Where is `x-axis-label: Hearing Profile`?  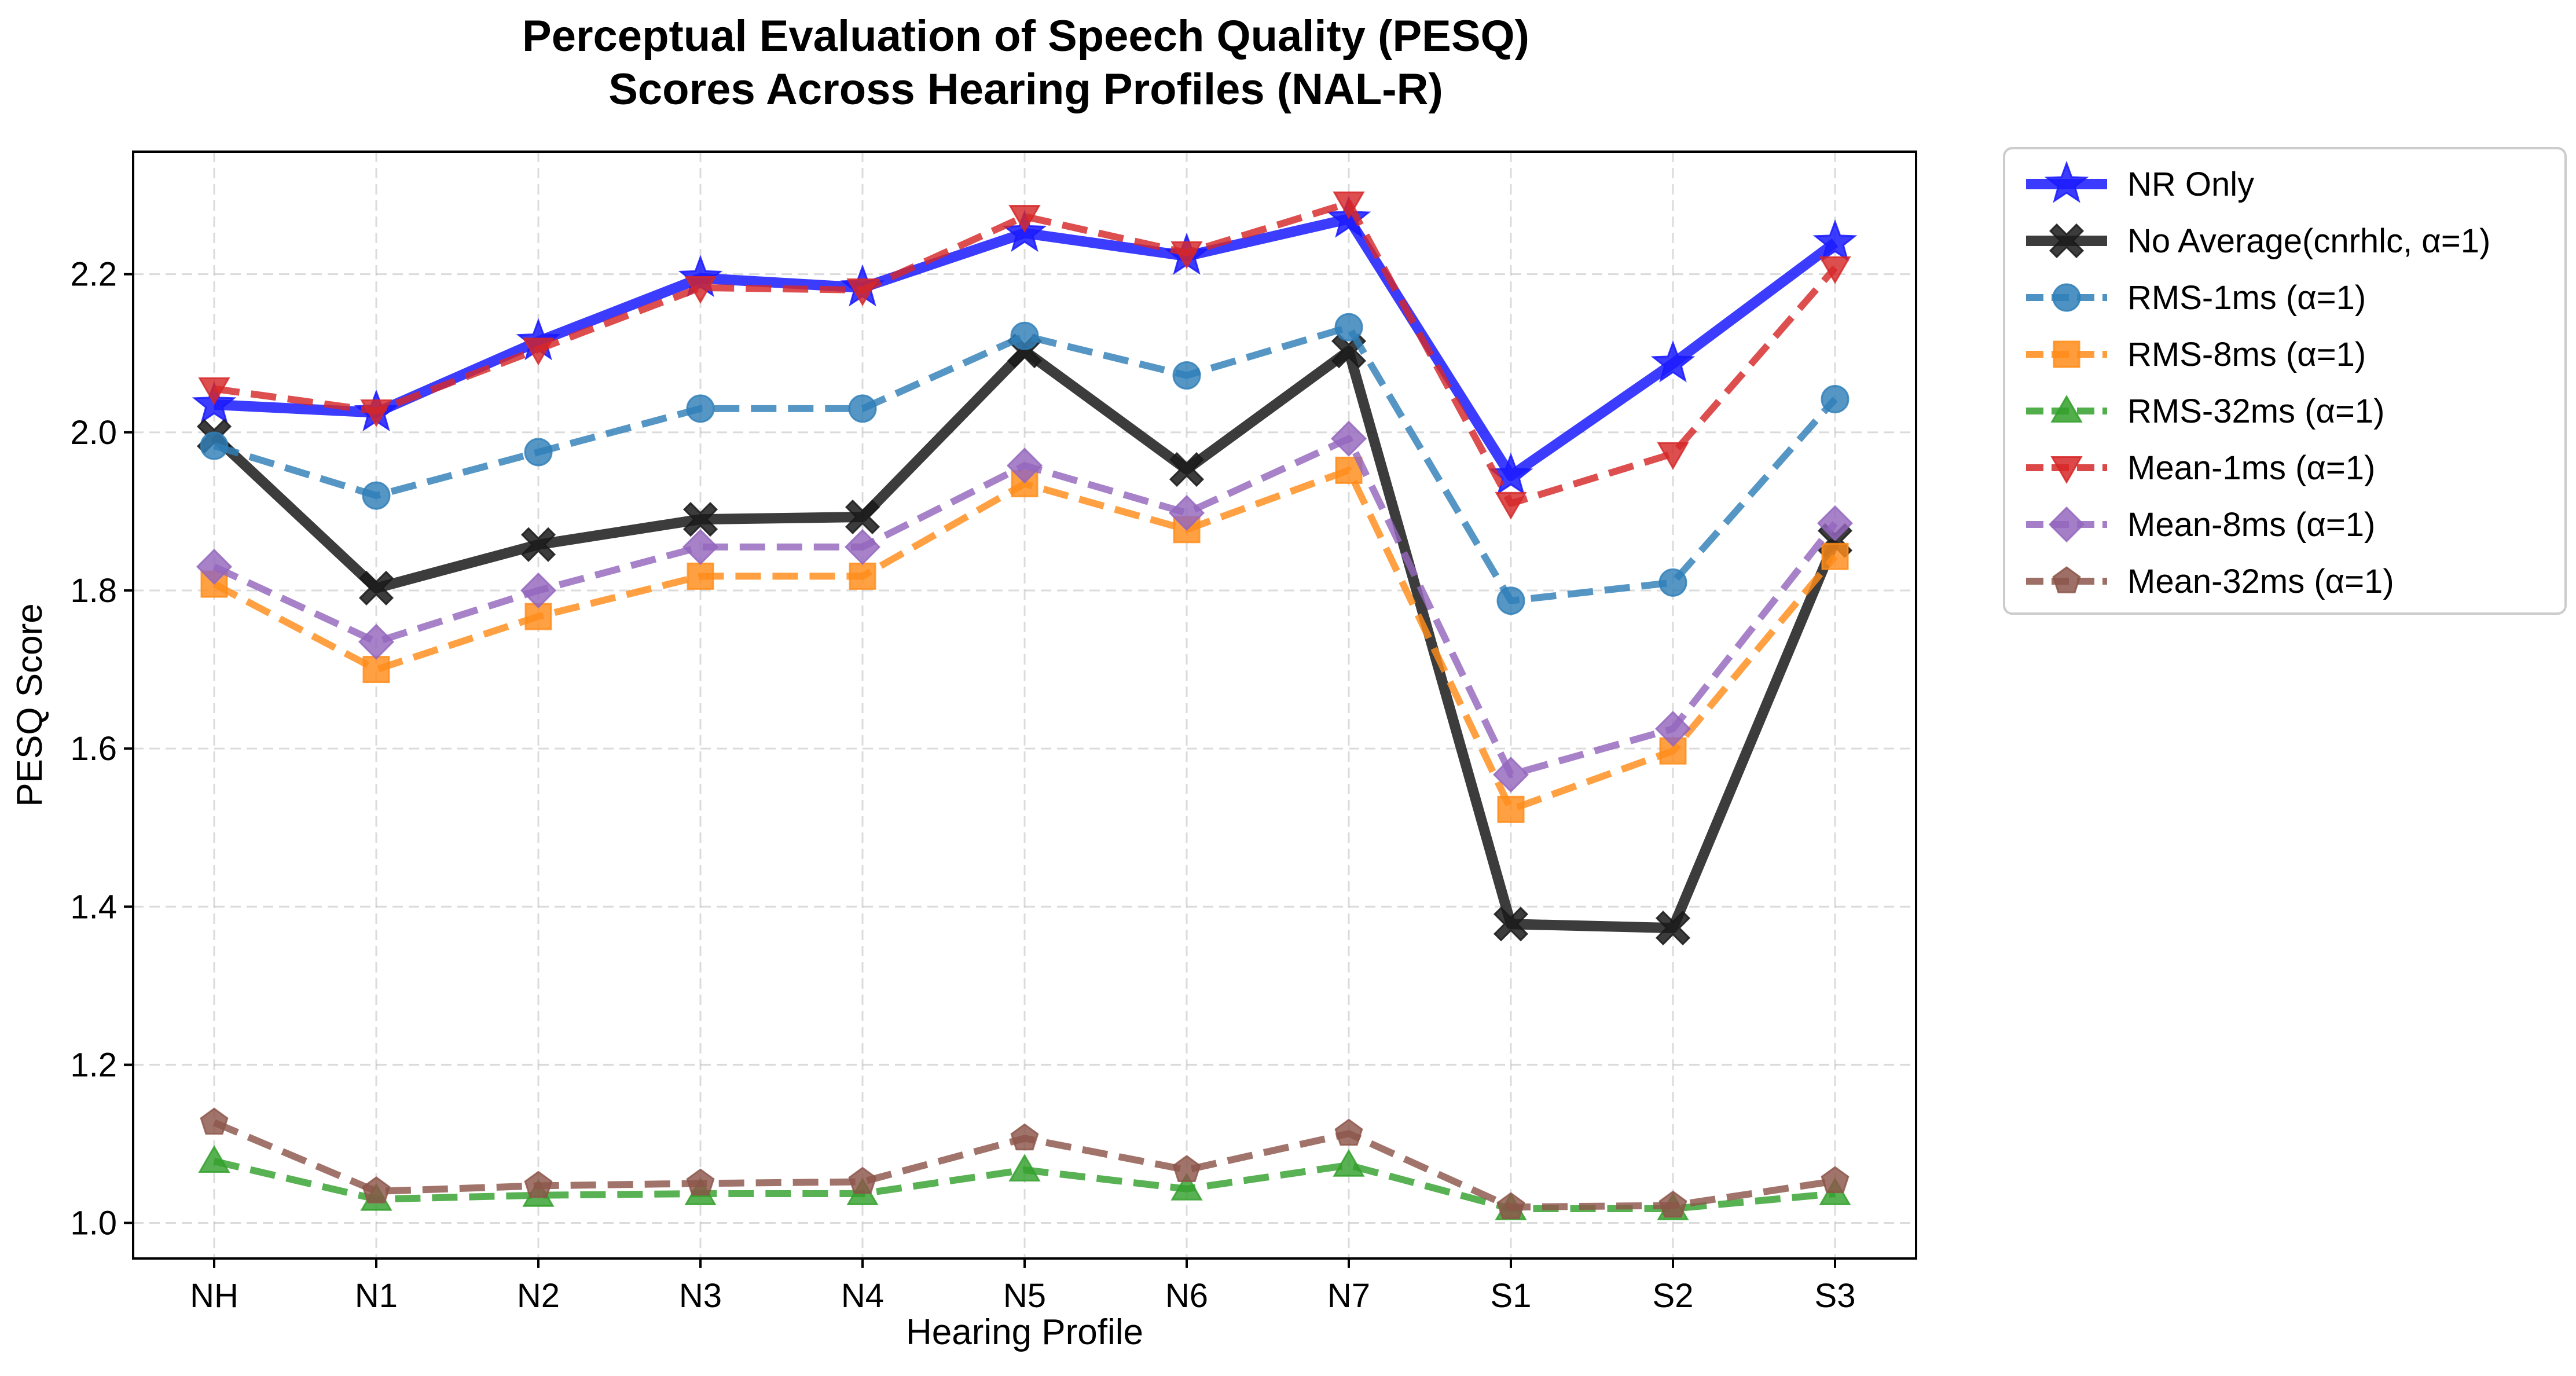
x-axis-label: Hearing Profile is located at coordinates (1024, 1332).